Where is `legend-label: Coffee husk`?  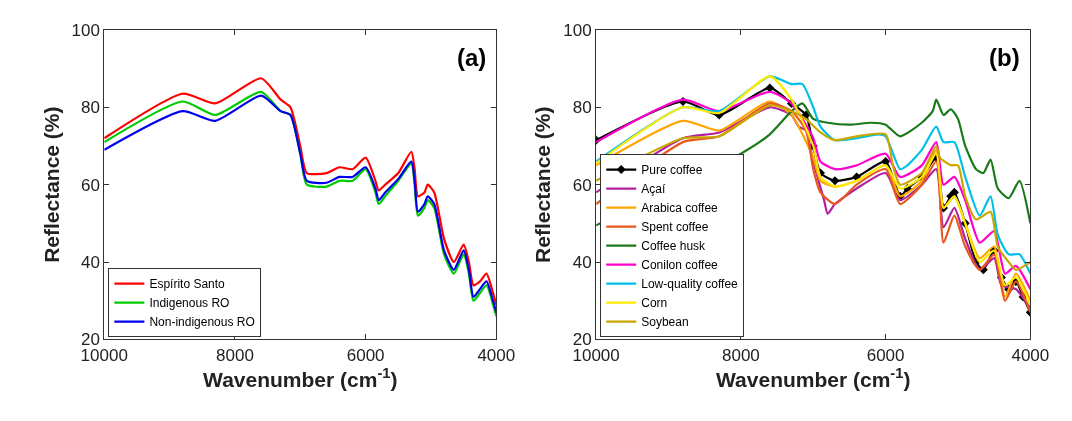 legend-label: Coffee husk is located at coordinates (674, 246).